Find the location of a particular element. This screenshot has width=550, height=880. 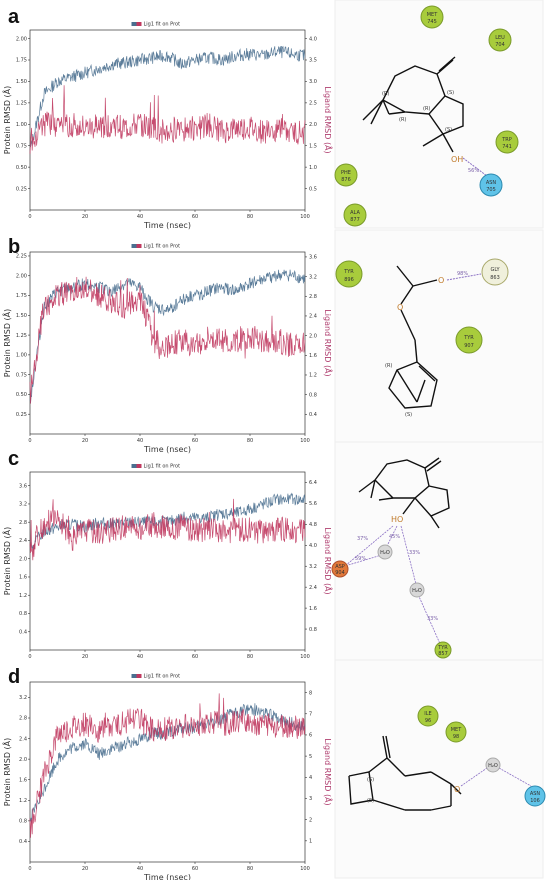

hbond-percent: 59% is located at coordinates (360, 559).